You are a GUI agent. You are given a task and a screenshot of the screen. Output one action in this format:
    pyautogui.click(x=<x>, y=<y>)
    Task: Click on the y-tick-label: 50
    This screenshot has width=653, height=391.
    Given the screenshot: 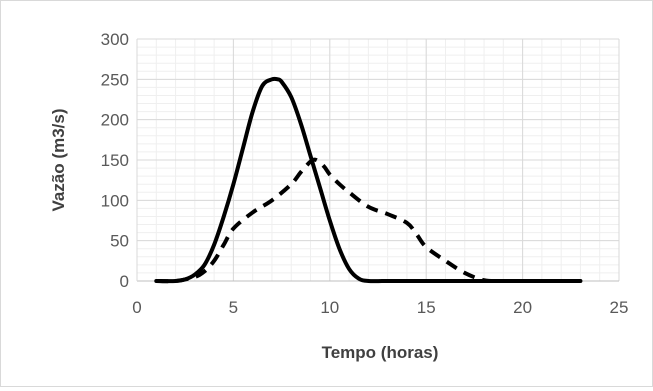 What is the action you would take?
    pyautogui.click(x=119, y=241)
    